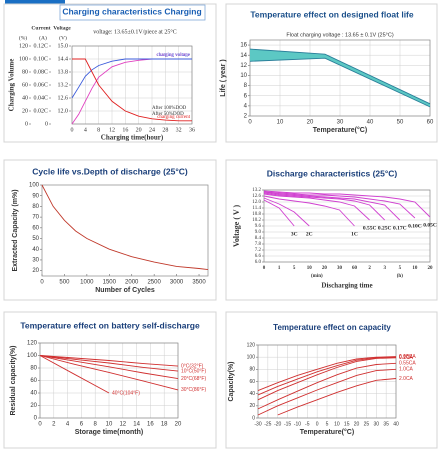  What do you see at coordinates (62, 28) in the screenshot?
I see `y3-axis-title: Voltage` at bounding box center [62, 28].